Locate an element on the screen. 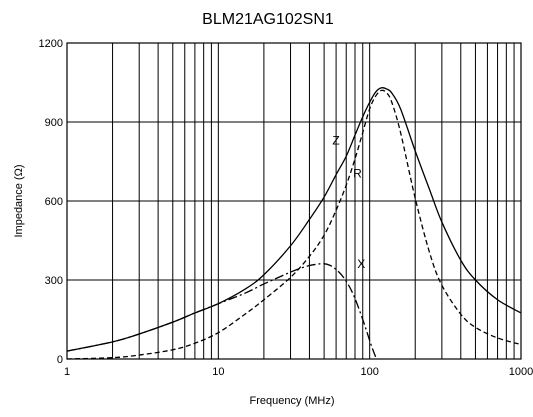 The width and height of the screenshot is (533, 417). y-tick-label: 300 is located at coordinates (54, 281).